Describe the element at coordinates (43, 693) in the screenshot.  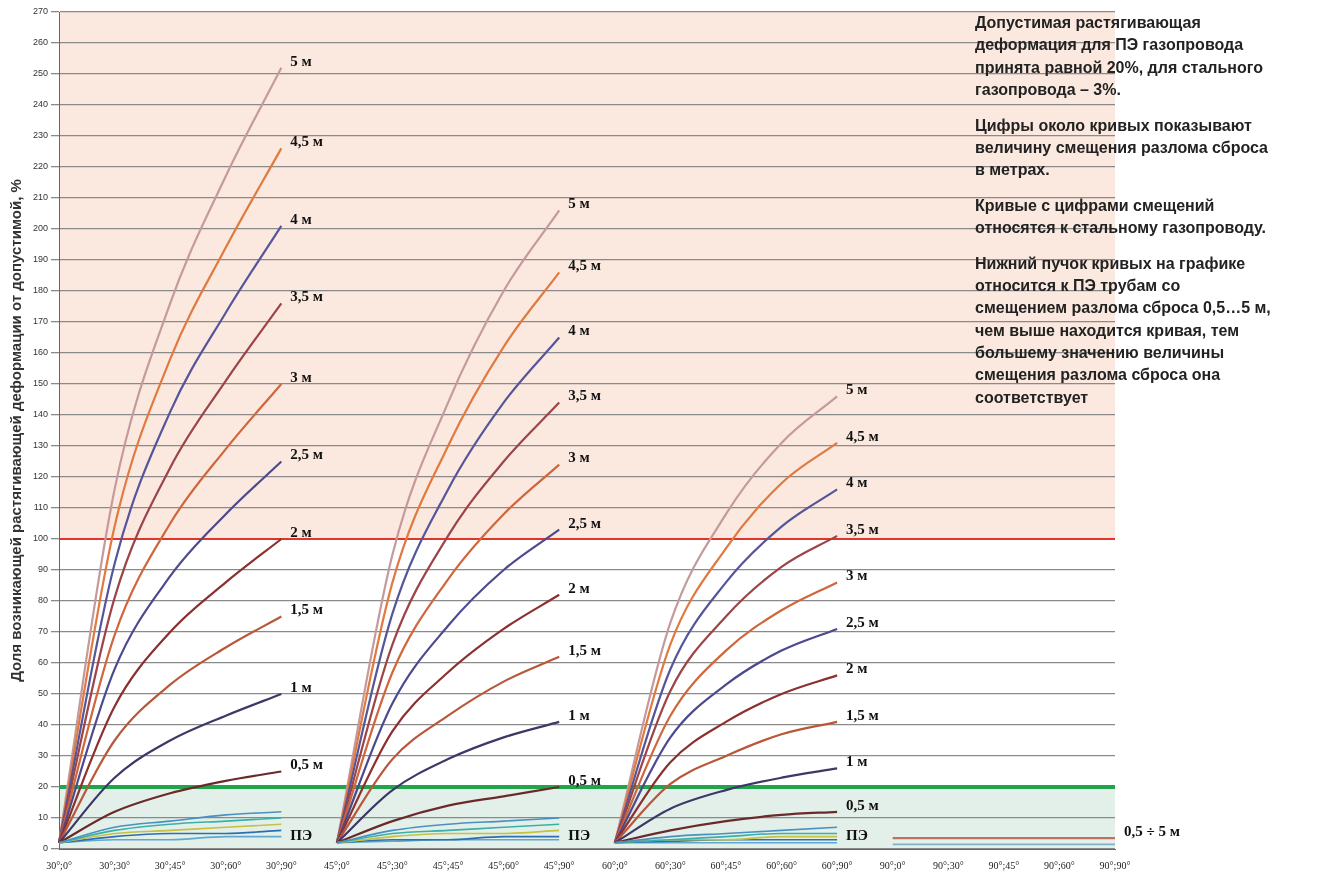
I see `y-tick-label: 50` at that location.